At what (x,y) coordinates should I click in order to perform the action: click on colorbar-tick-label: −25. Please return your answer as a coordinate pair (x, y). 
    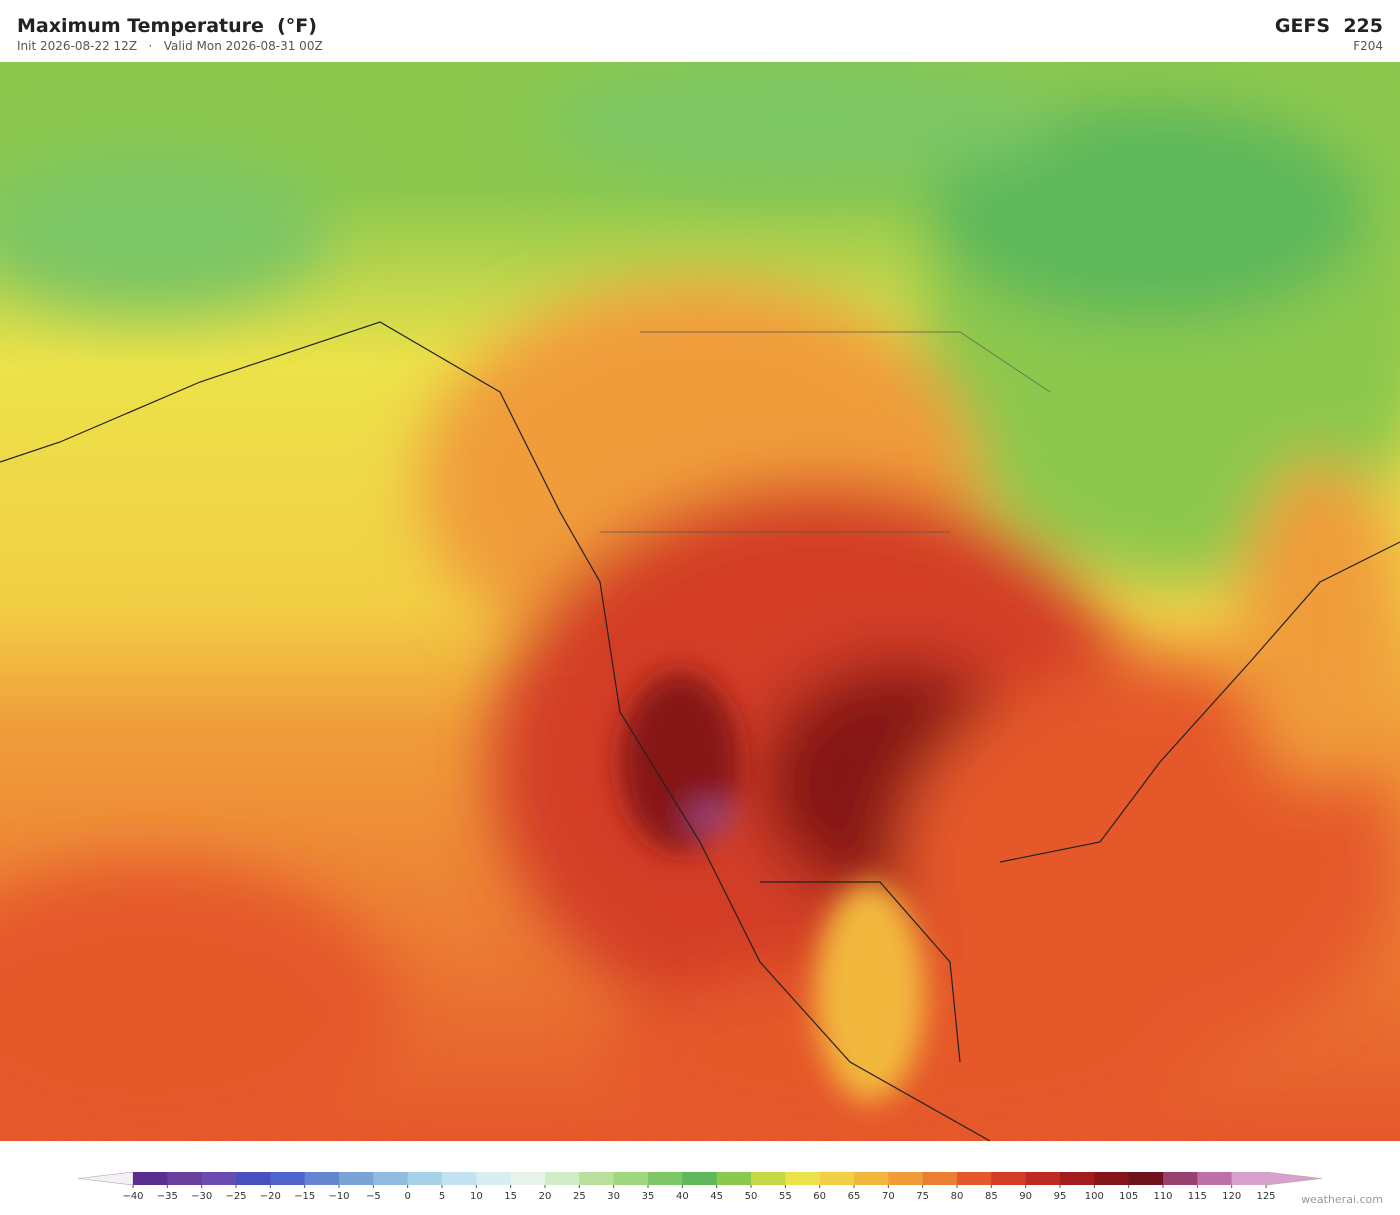
    Looking at the image, I should click on (235, 1196).